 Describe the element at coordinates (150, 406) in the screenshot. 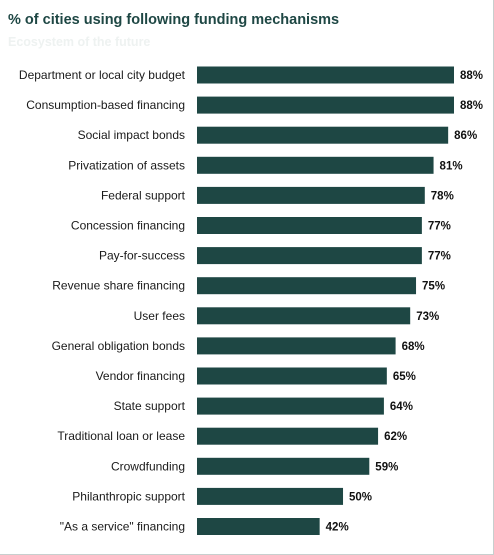

I see `category-label-state-support: State support` at that location.